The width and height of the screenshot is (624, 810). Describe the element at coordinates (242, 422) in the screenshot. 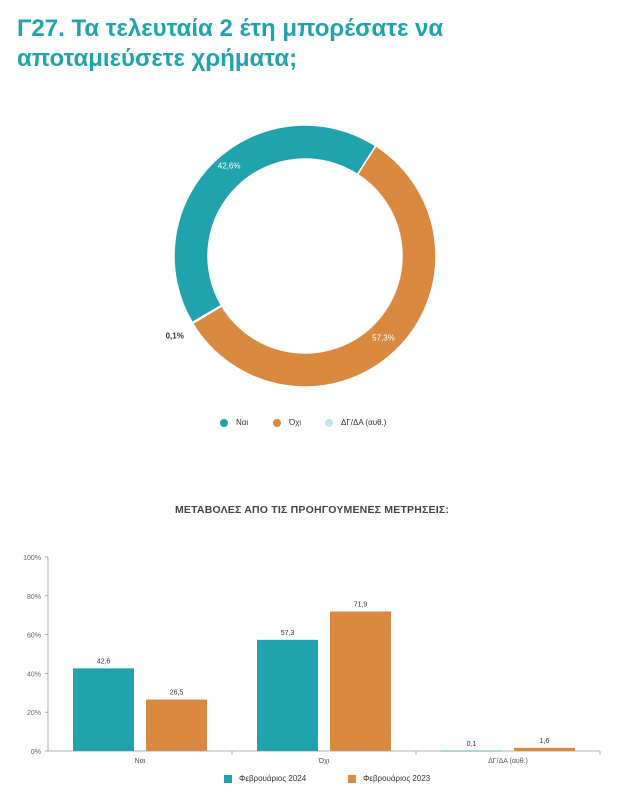

I see `legend-label-yes: Ναι` at that location.